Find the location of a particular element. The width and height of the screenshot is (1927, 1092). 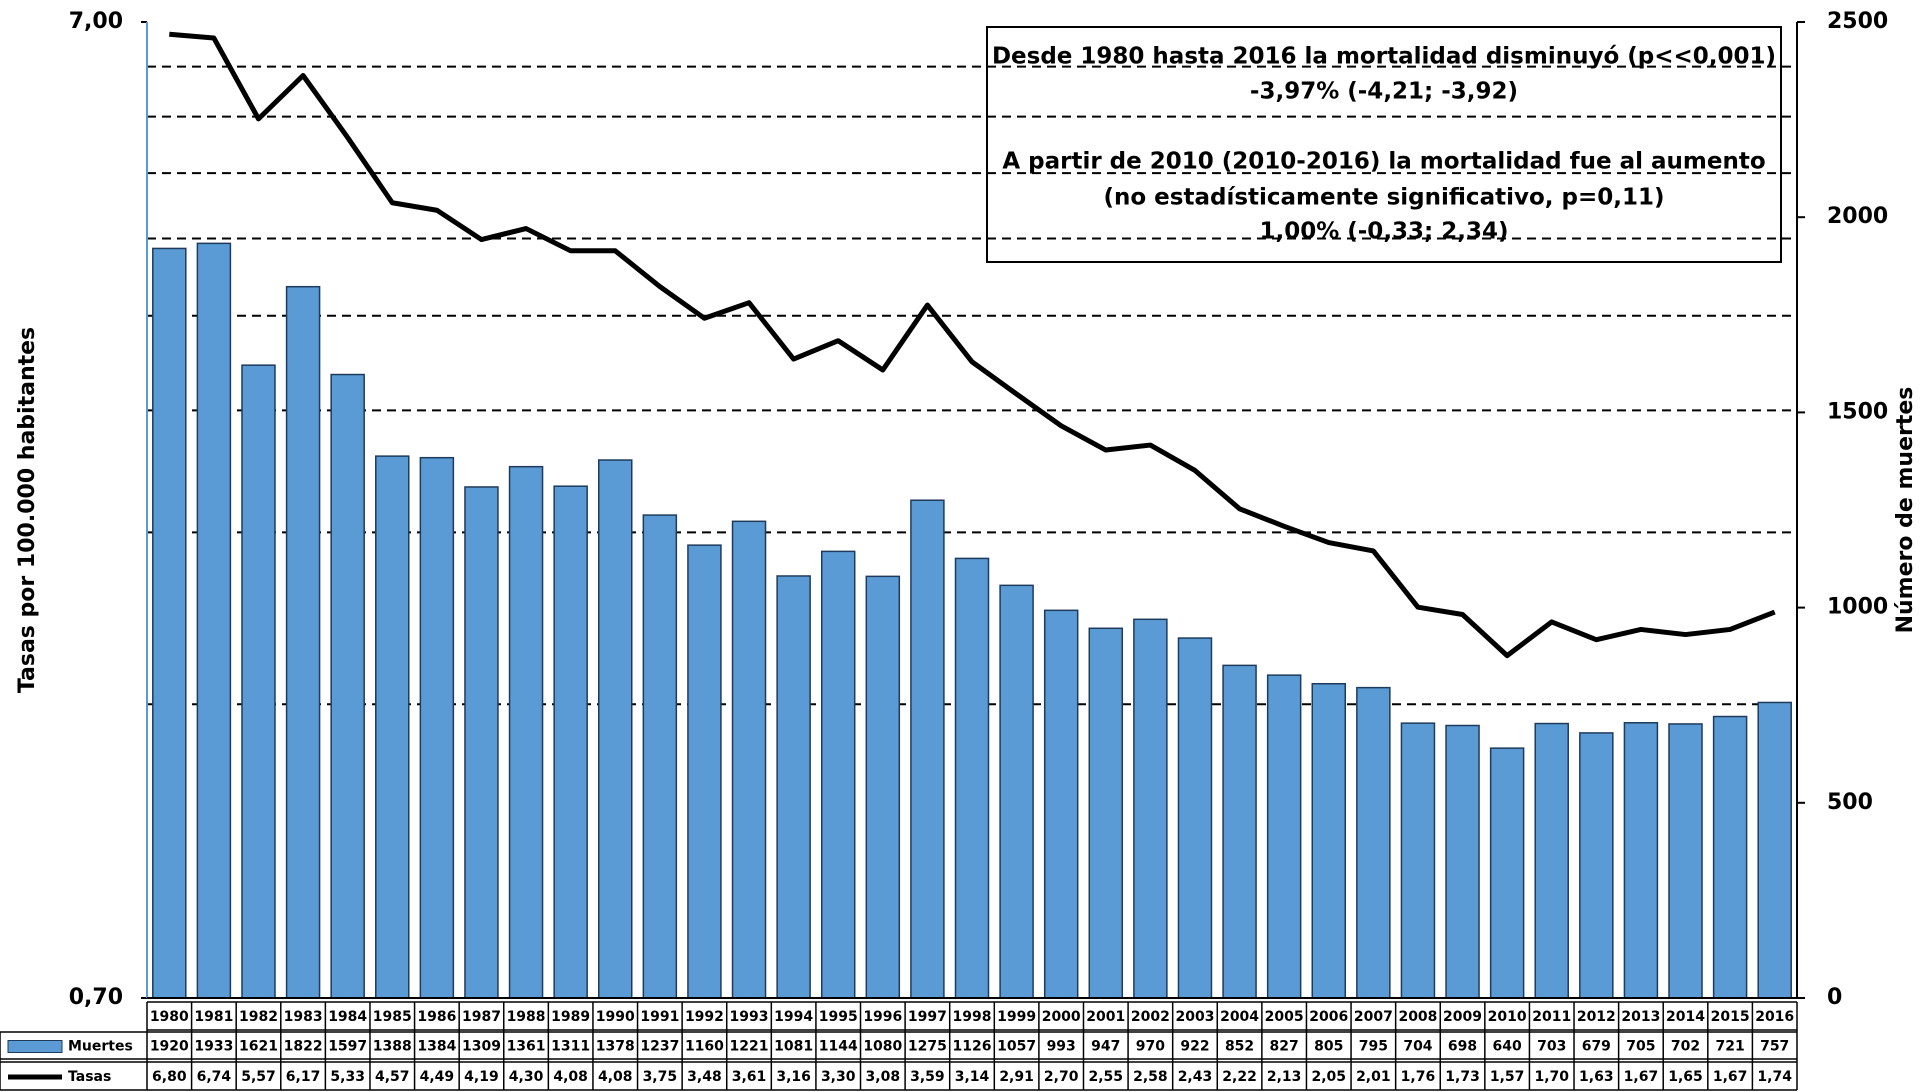

table-value: 3,48 is located at coordinates (704, 1077).